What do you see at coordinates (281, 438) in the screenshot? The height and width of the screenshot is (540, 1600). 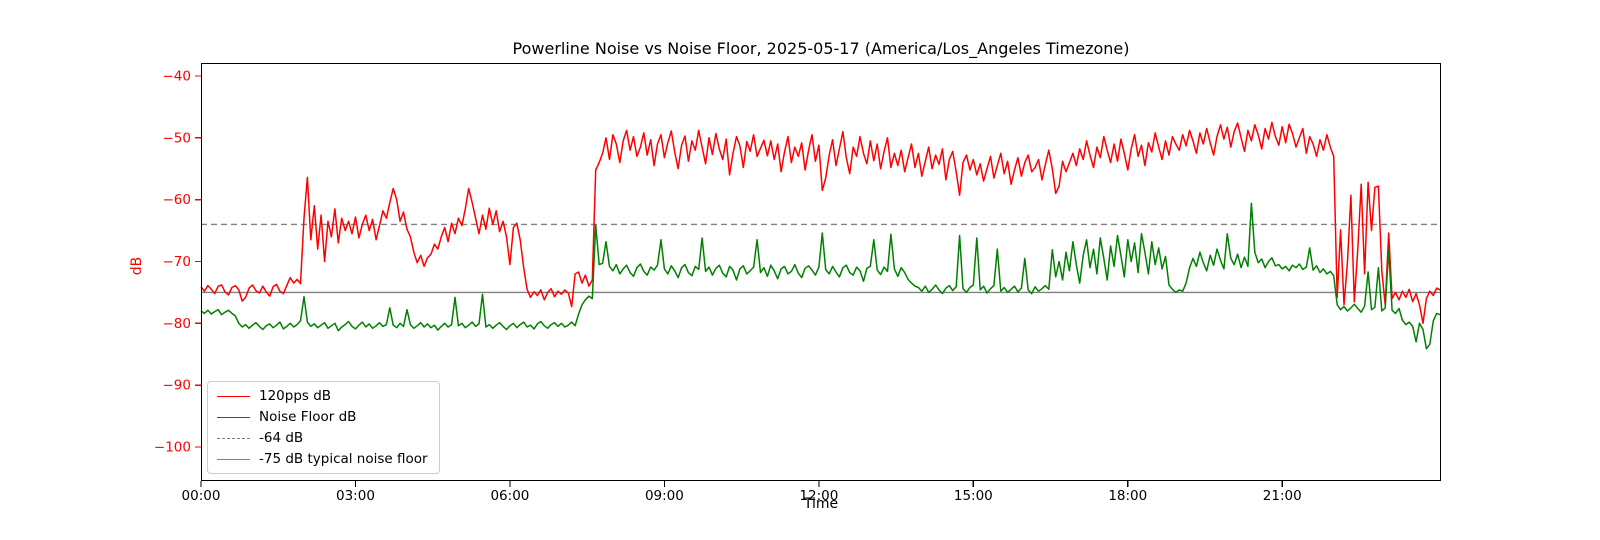 I see `legend-label: -64 dB` at bounding box center [281, 438].